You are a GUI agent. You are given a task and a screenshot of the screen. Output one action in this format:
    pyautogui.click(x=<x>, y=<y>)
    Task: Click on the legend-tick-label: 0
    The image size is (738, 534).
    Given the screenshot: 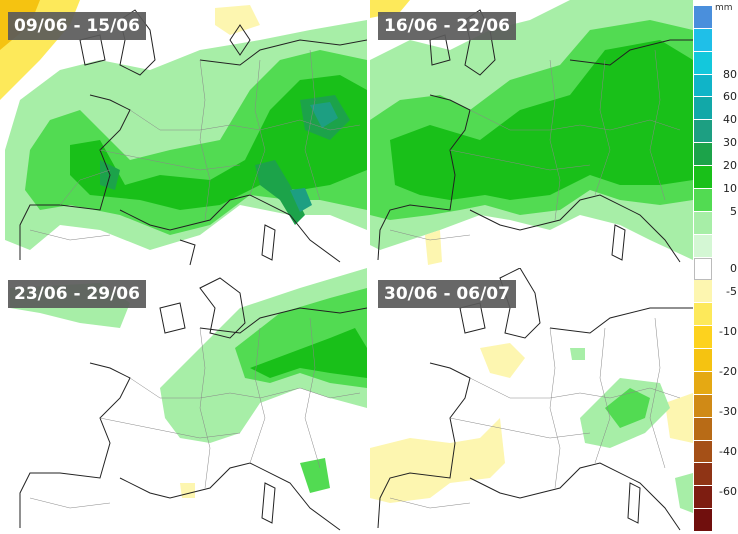 What is the action you would take?
    pyautogui.click(x=733, y=268)
    